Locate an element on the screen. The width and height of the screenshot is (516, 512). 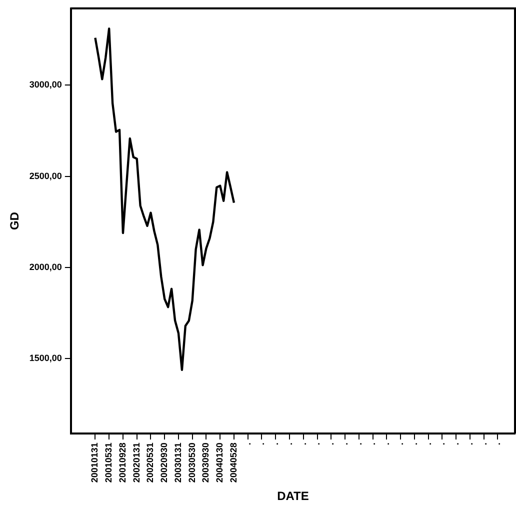
x-tick-label: 20020930 is located at coordinates (164, 462).